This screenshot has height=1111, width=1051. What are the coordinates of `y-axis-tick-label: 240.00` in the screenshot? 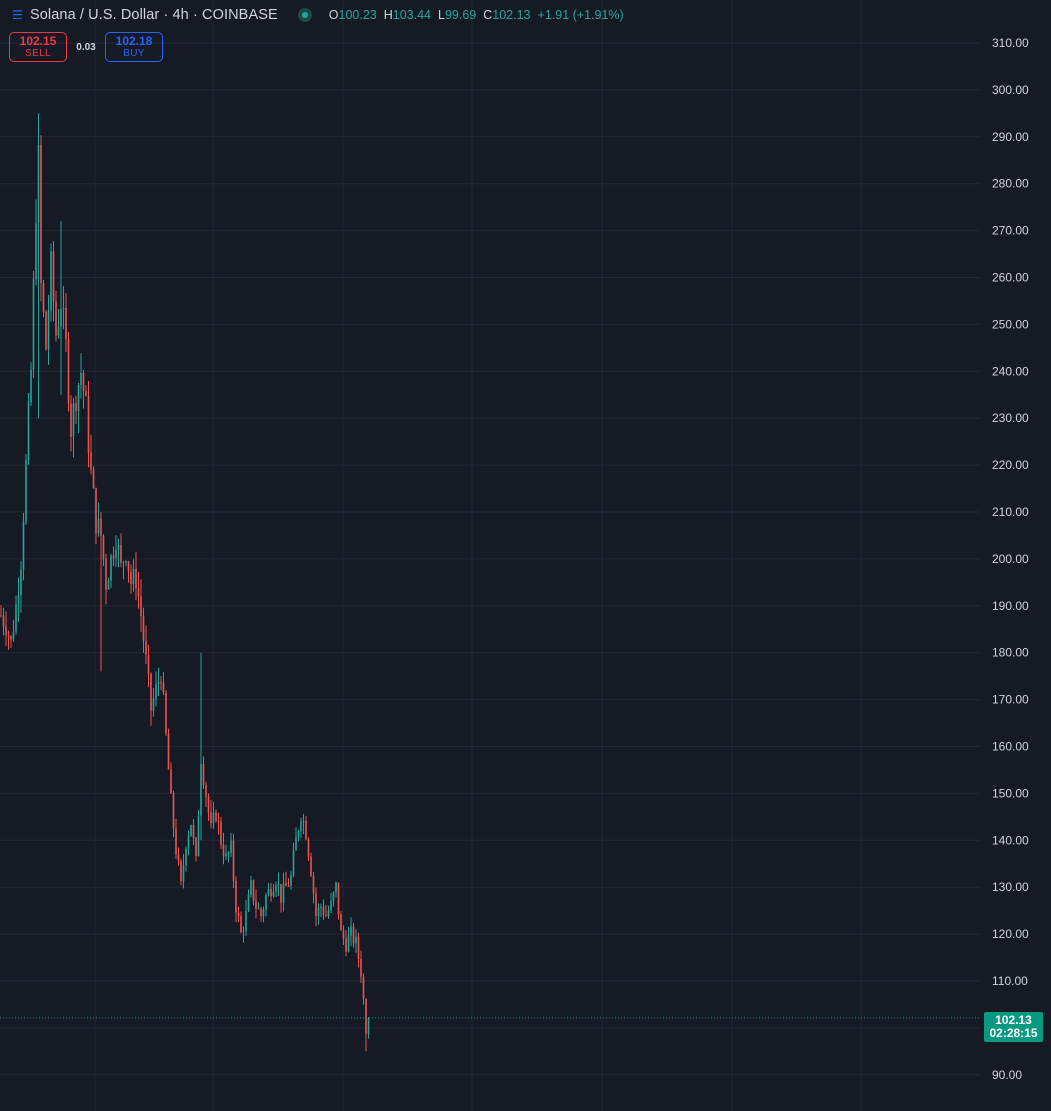 It's located at (1010, 371).